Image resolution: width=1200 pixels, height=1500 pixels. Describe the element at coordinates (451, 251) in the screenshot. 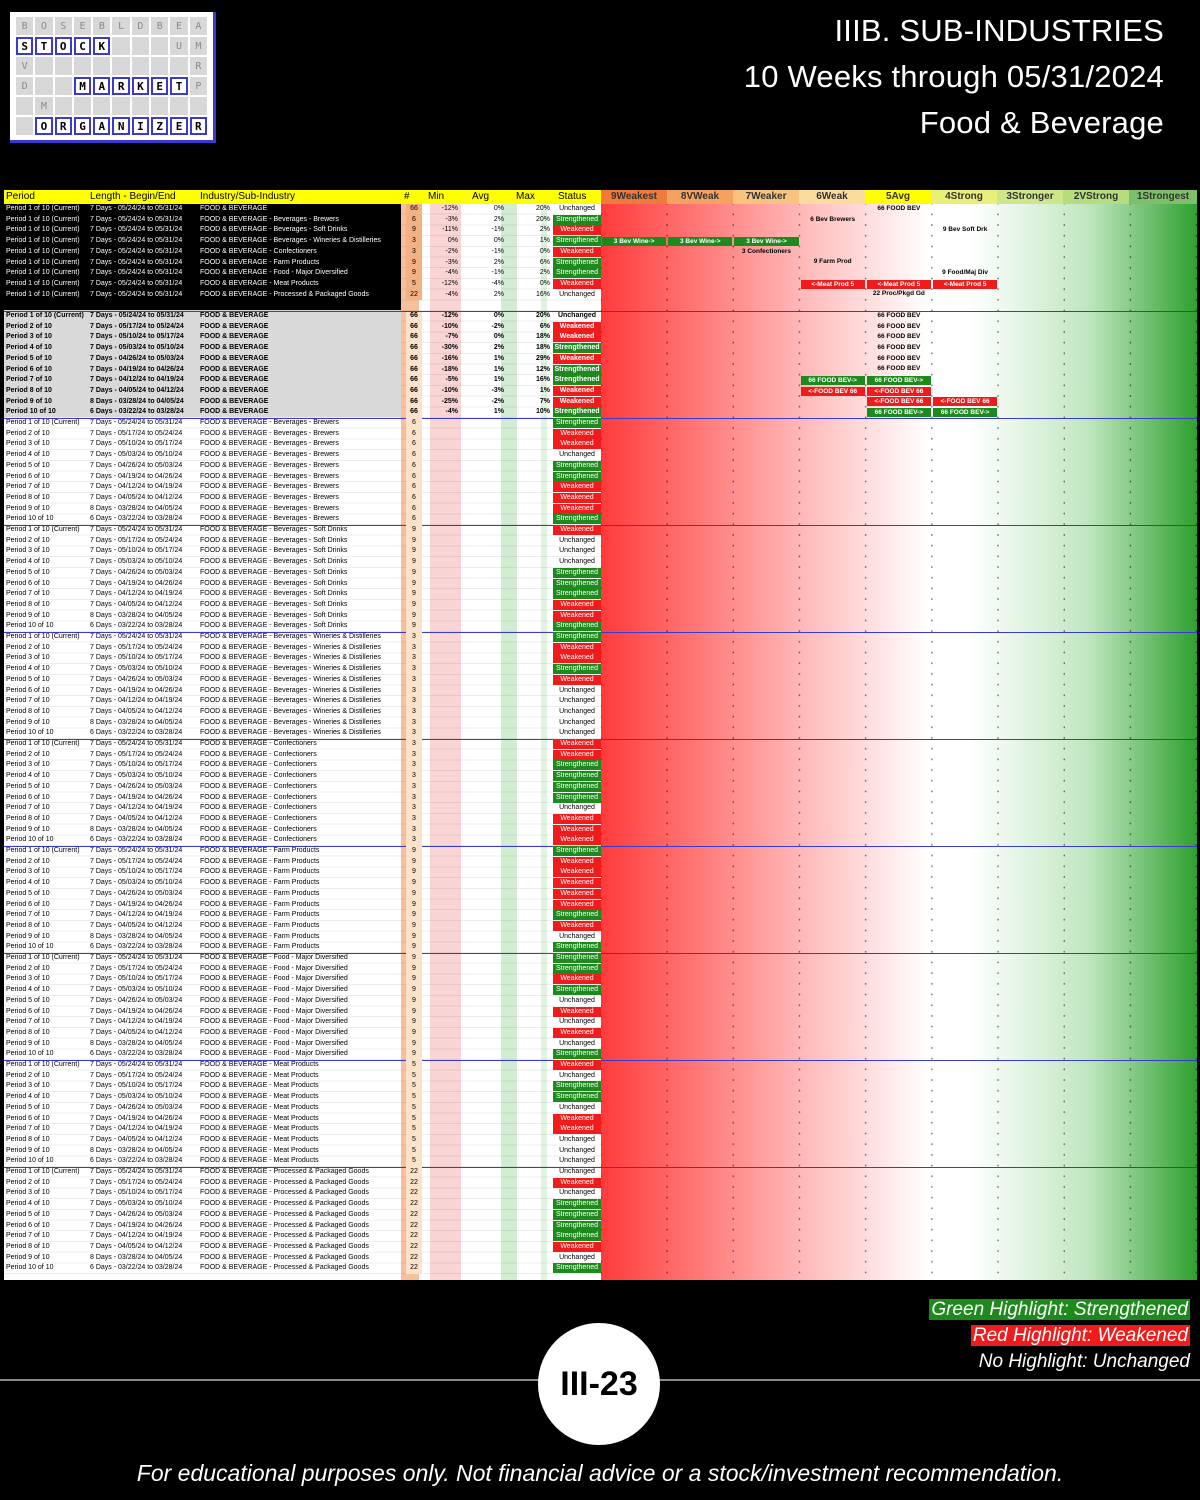

I see `cell-min: -2%` at that location.